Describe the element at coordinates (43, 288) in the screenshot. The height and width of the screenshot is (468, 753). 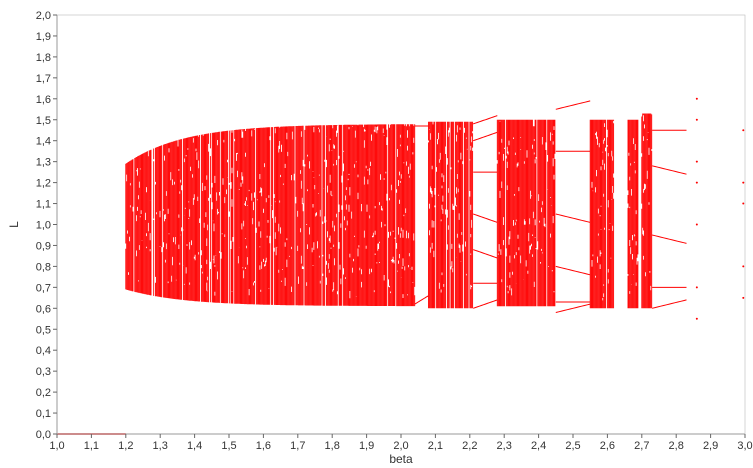
I see `y-tick-label: 0,7` at that location.